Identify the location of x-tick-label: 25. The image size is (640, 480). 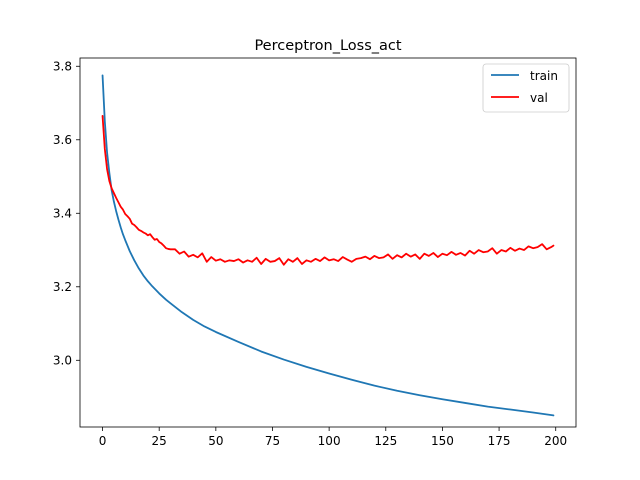
(159, 441).